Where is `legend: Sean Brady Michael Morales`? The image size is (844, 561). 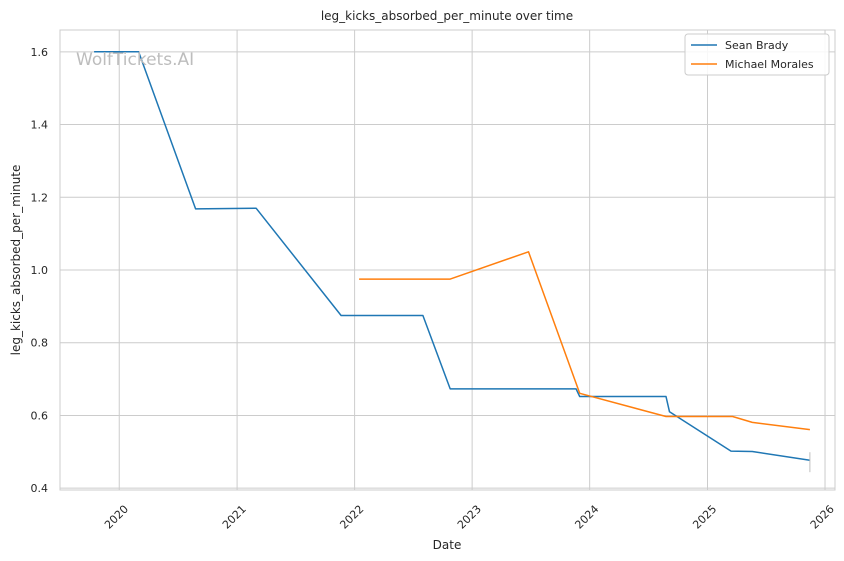
legend: Sean Brady Michael Morales is located at coordinates (757, 54).